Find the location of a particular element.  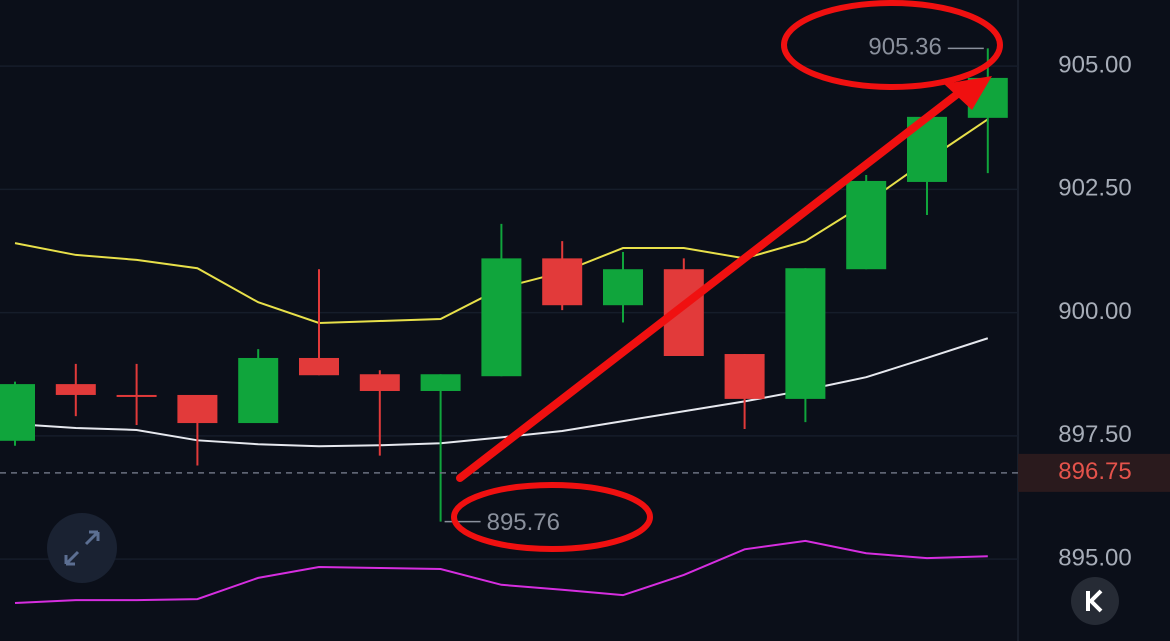

y-tick-label: 902.50 is located at coordinates (1094, 188).